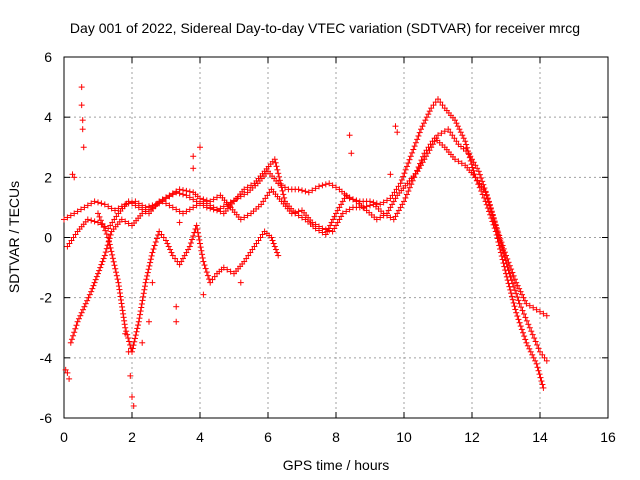  Describe the element at coordinates (608, 437) in the screenshot. I see `x-tick-label: 16` at that location.